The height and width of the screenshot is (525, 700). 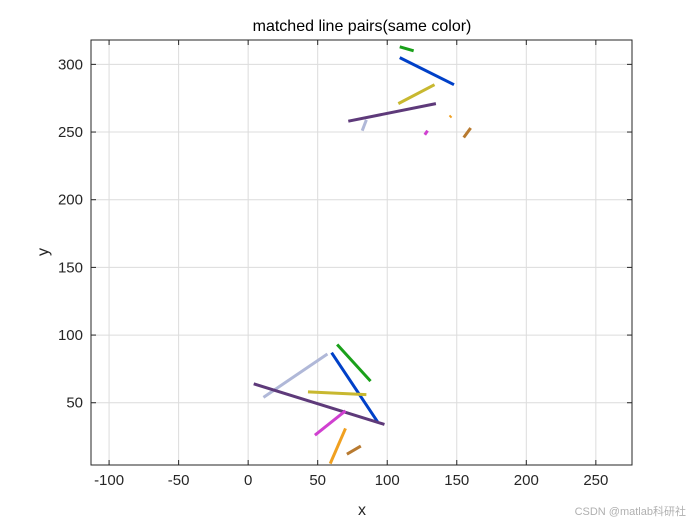 What do you see at coordinates (70, 267) in the screenshot?
I see `y-tick-label: 150` at bounding box center [70, 267].